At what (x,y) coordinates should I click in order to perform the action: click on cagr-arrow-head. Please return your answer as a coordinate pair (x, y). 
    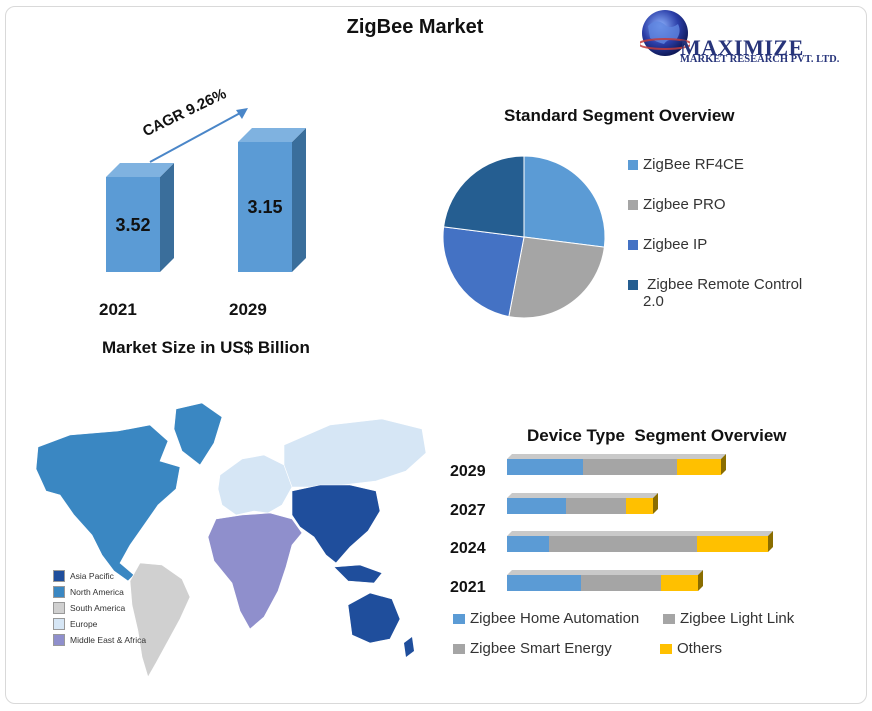
    Looking at the image, I should click on (242, 113).